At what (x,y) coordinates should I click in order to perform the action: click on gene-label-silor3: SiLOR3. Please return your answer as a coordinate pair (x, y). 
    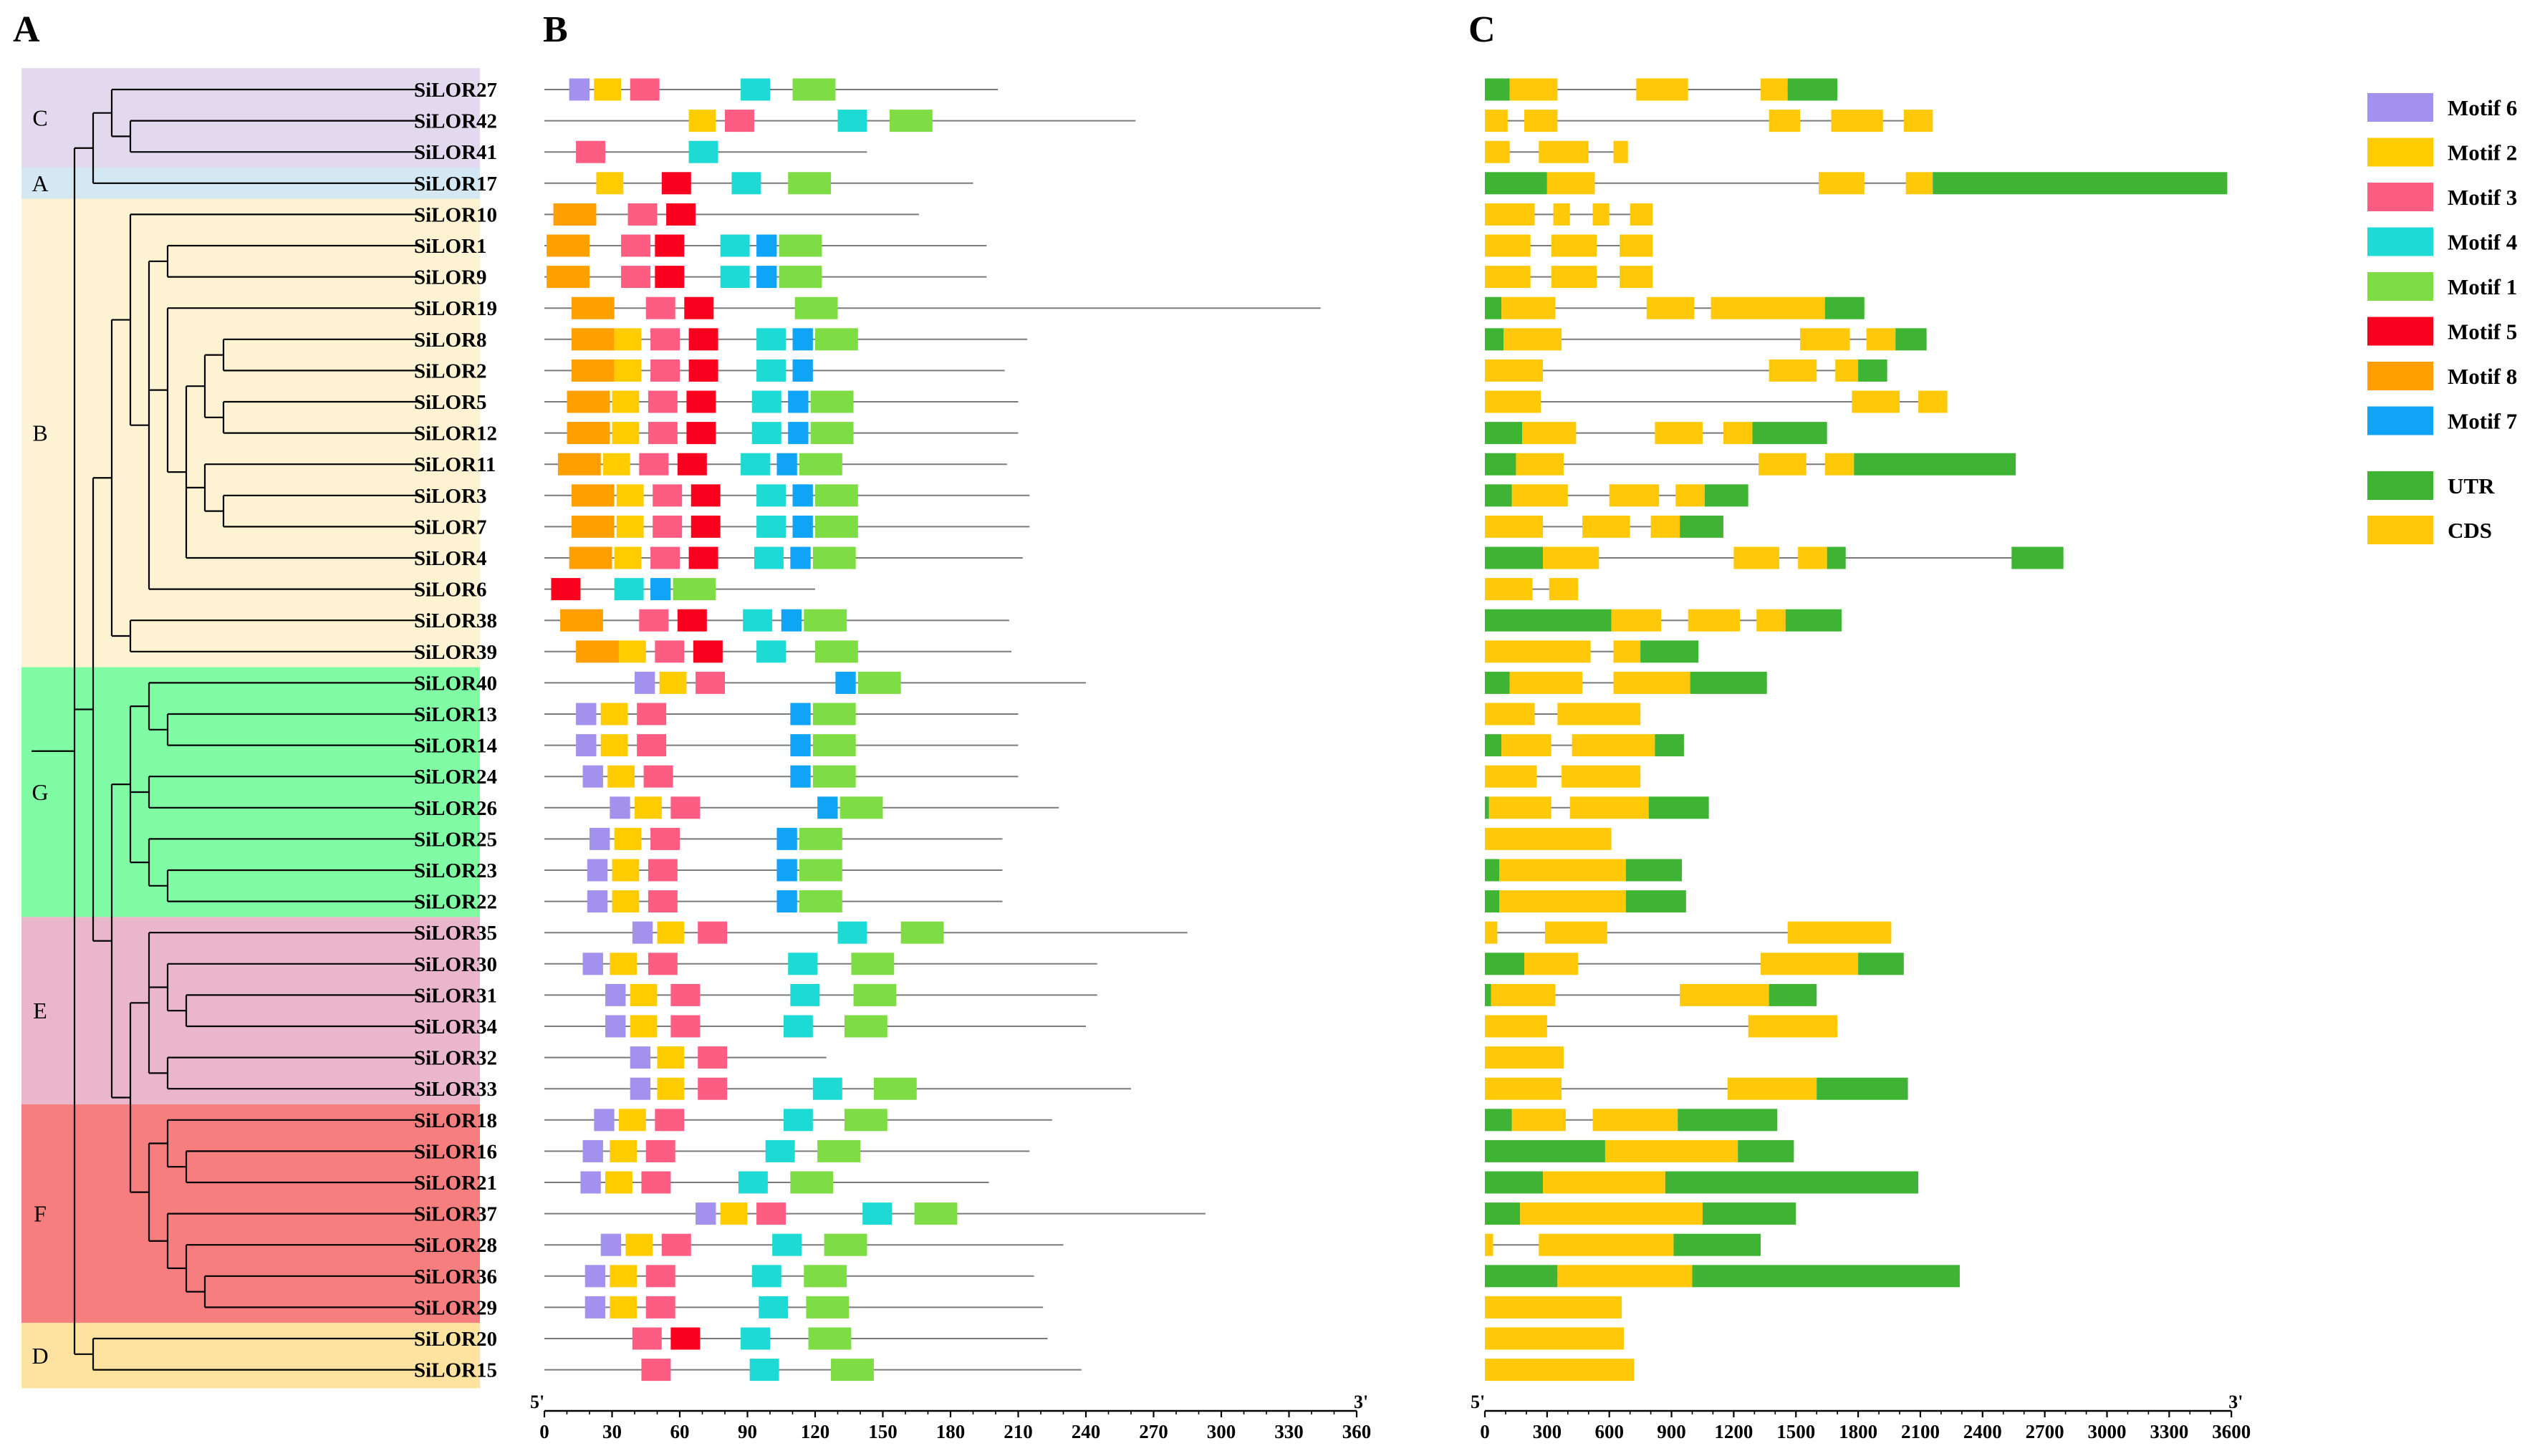
    Looking at the image, I should click on (451, 496).